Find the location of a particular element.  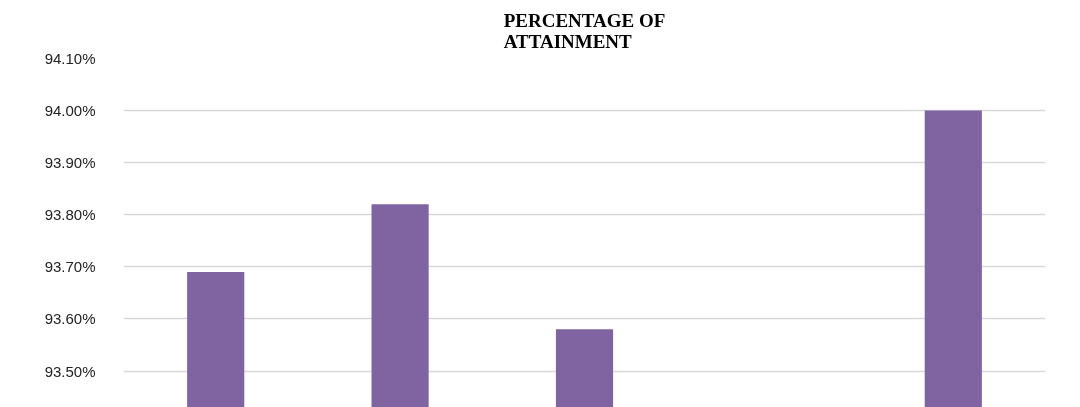

y-tick-label: 93.60% is located at coordinates (70, 319).